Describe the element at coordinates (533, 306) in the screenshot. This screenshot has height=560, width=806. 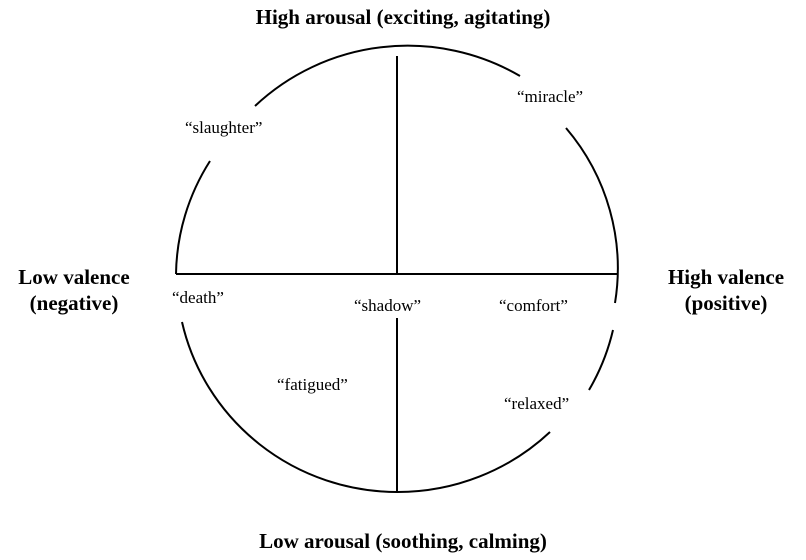
I see `word-comfort: “comfort”` at that location.